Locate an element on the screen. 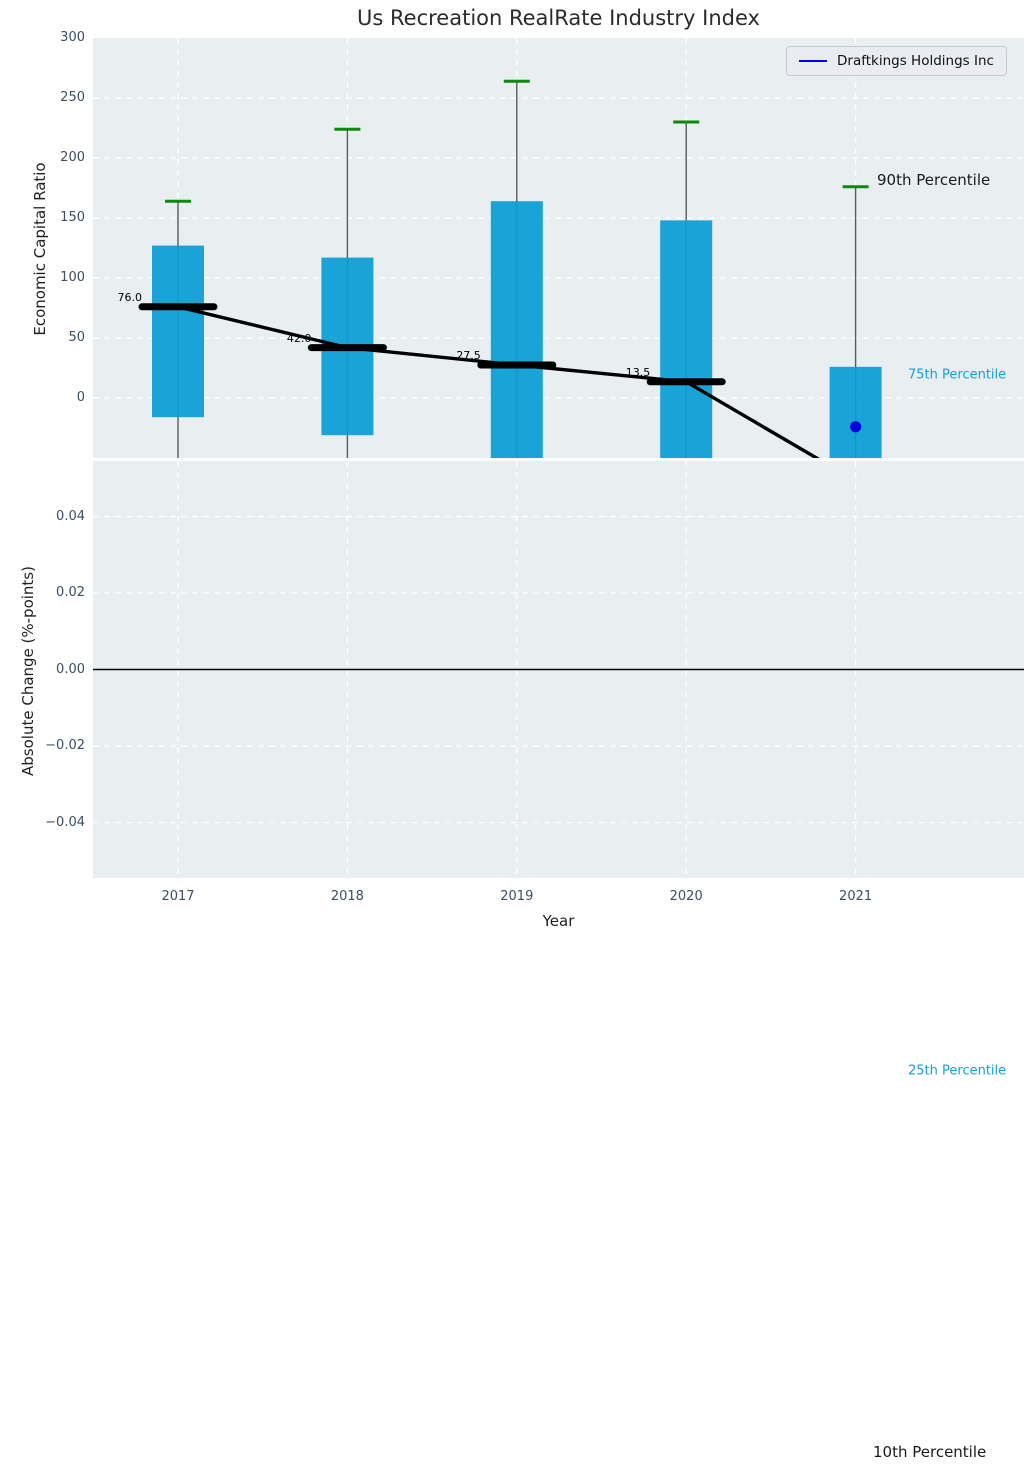 The height and width of the screenshot is (1473, 1034). median-value-label: 27.5 is located at coordinates (468, 355).